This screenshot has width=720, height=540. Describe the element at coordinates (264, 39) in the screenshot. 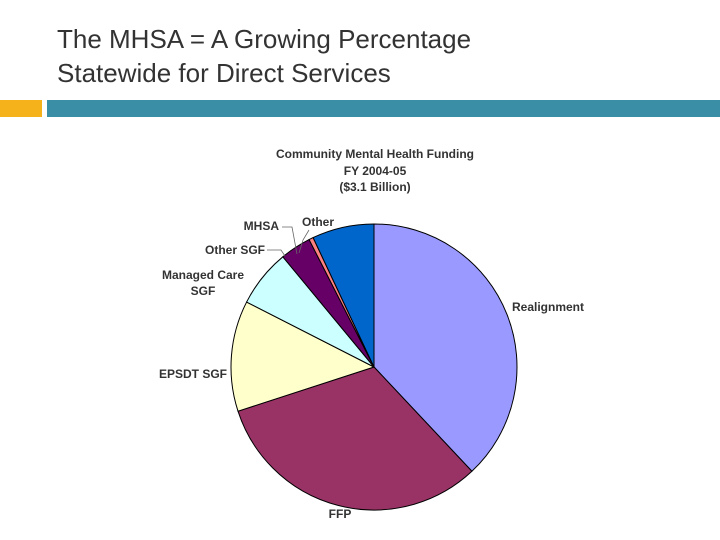

I see `slide-title-line-1: The MHSA = A Growing Percentage` at that location.